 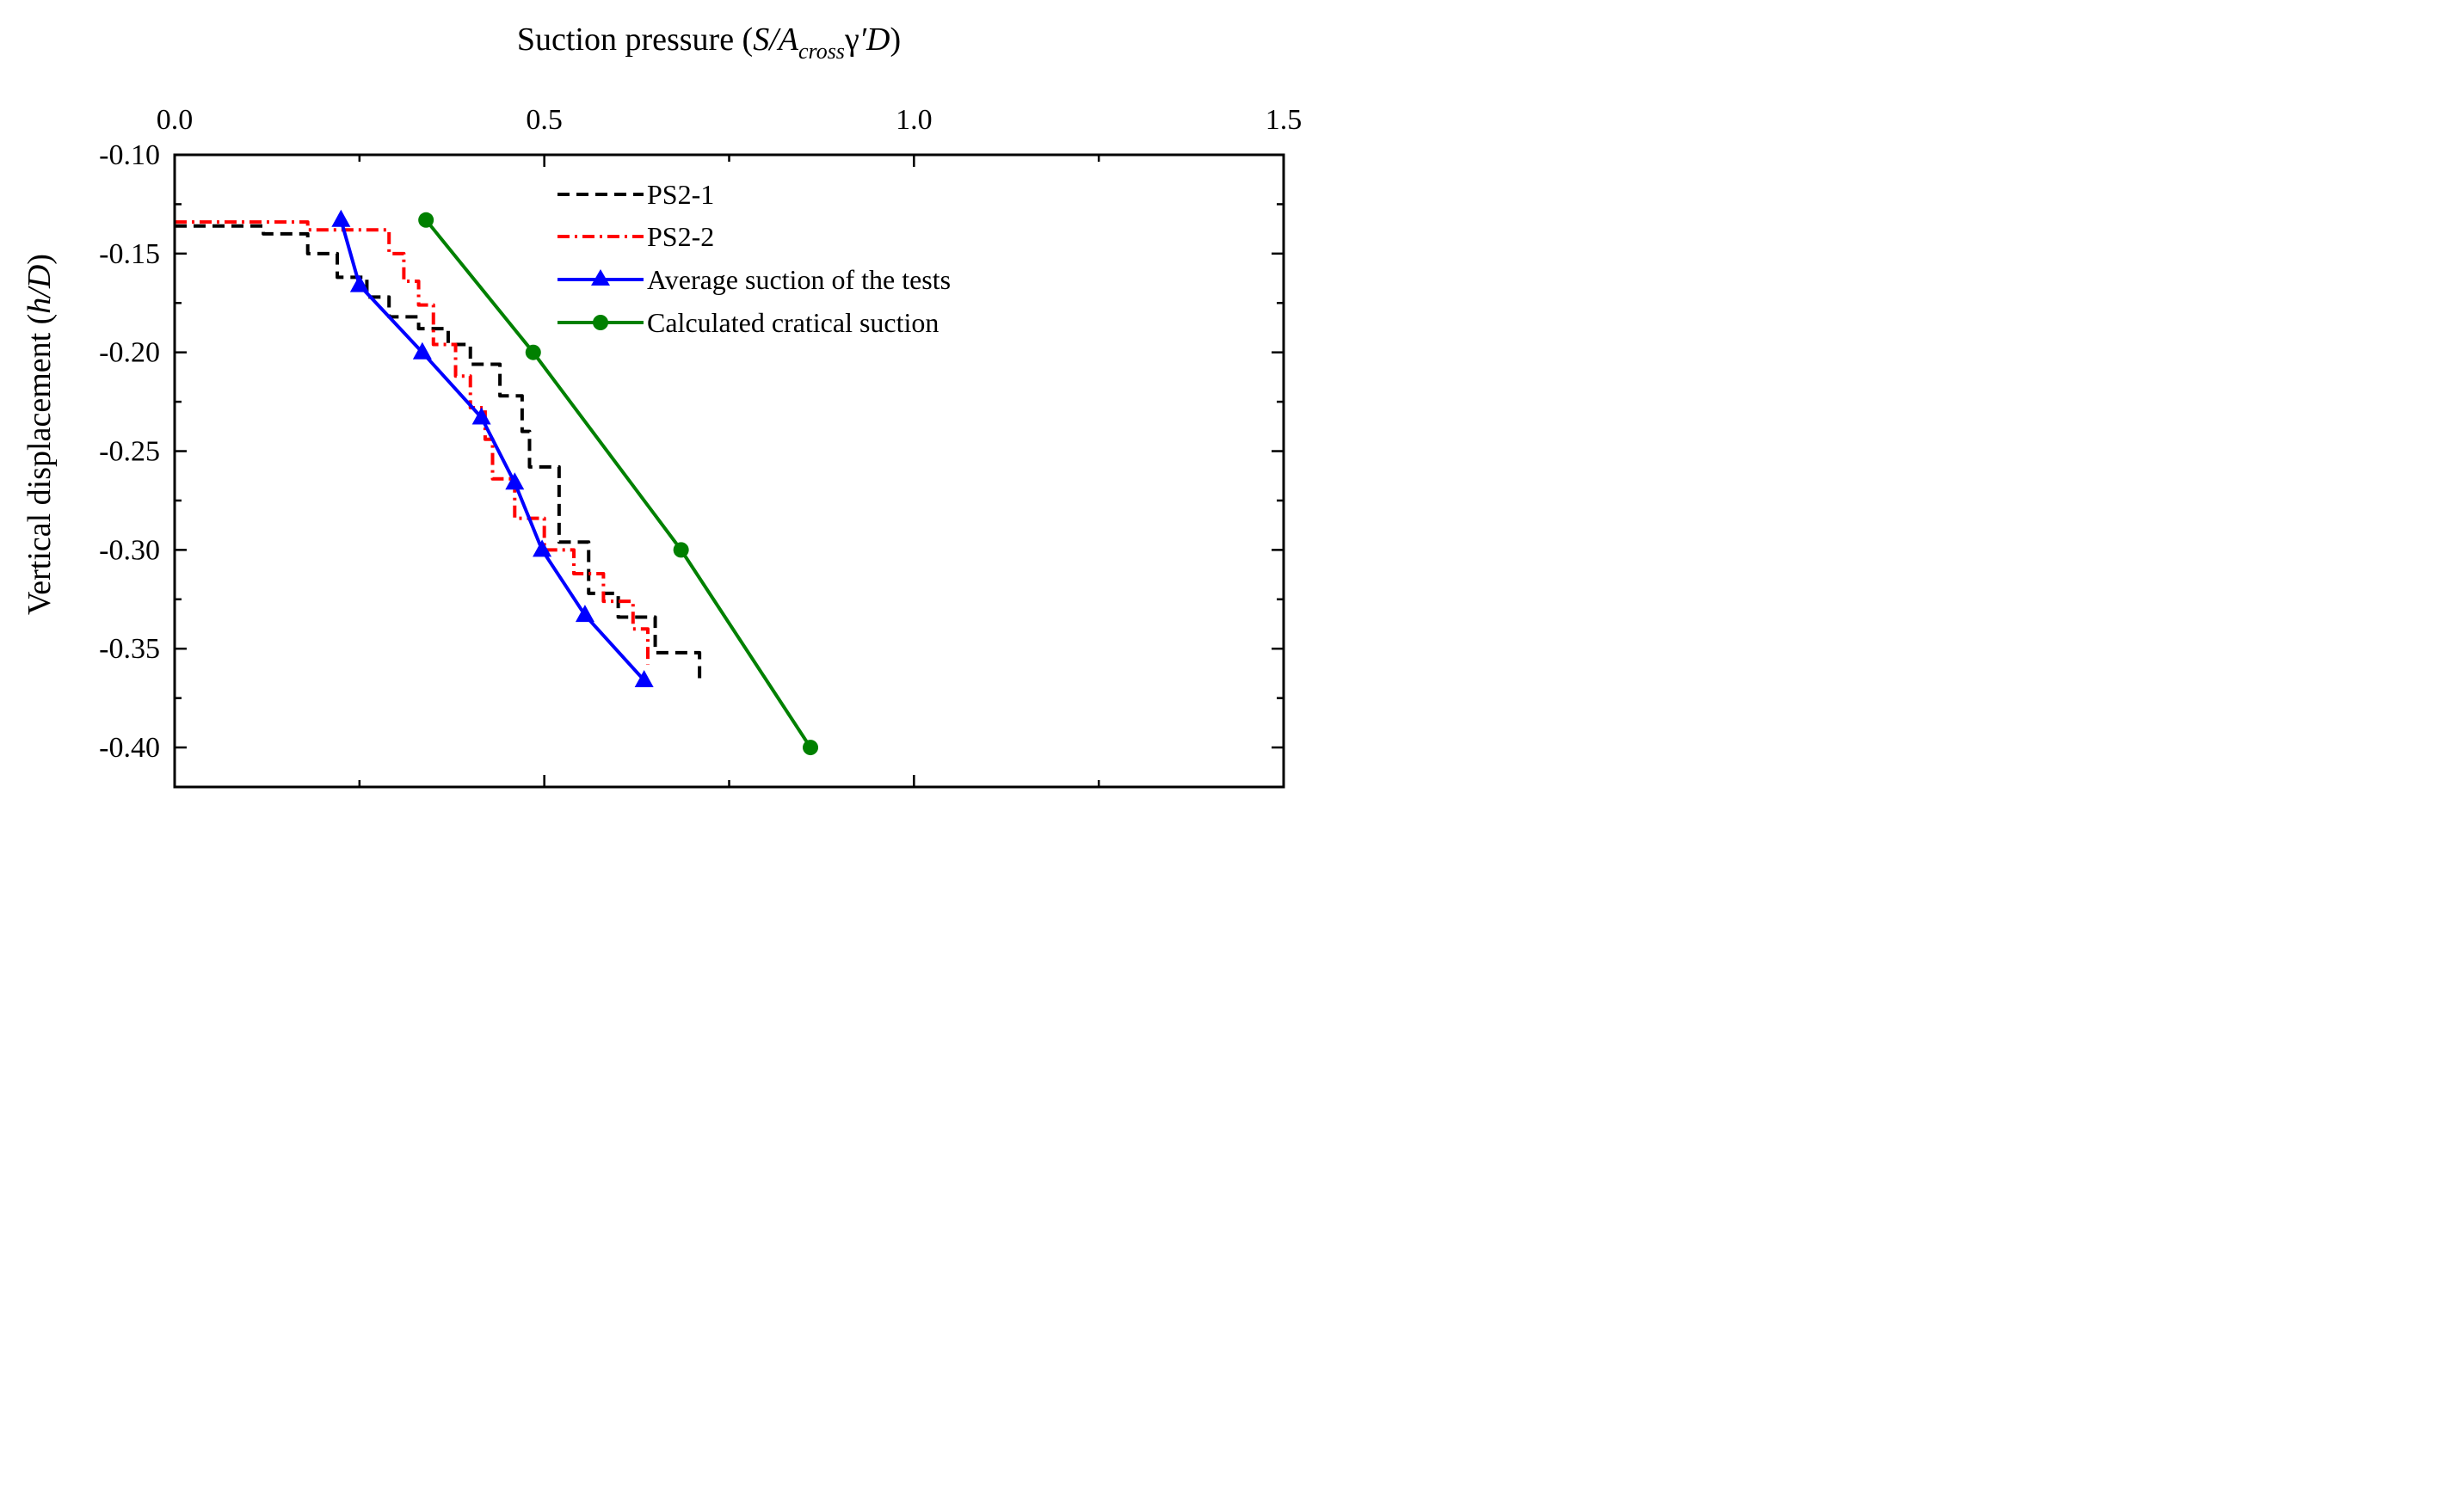 What do you see at coordinates (635, 236) in the screenshot?
I see `legend-item-ps2-2: PS2-2` at bounding box center [635, 236].